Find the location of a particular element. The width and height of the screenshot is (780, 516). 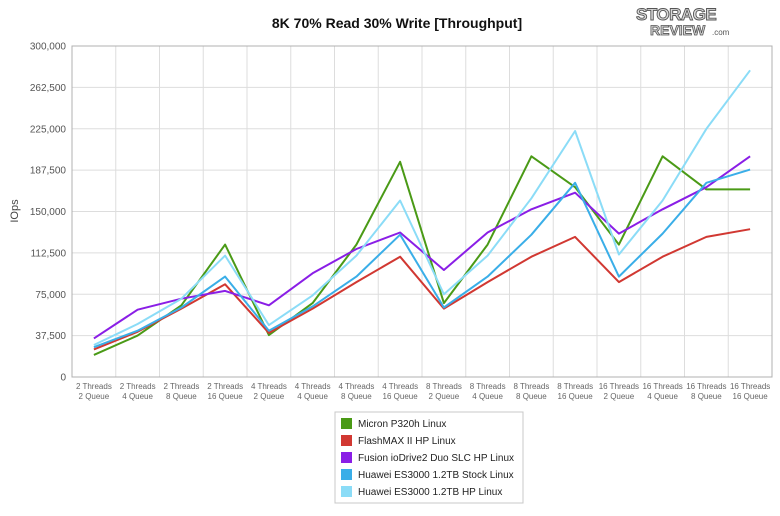

x-tick-label: 4 Threads 16 Queue is located at coordinates (400, 391).